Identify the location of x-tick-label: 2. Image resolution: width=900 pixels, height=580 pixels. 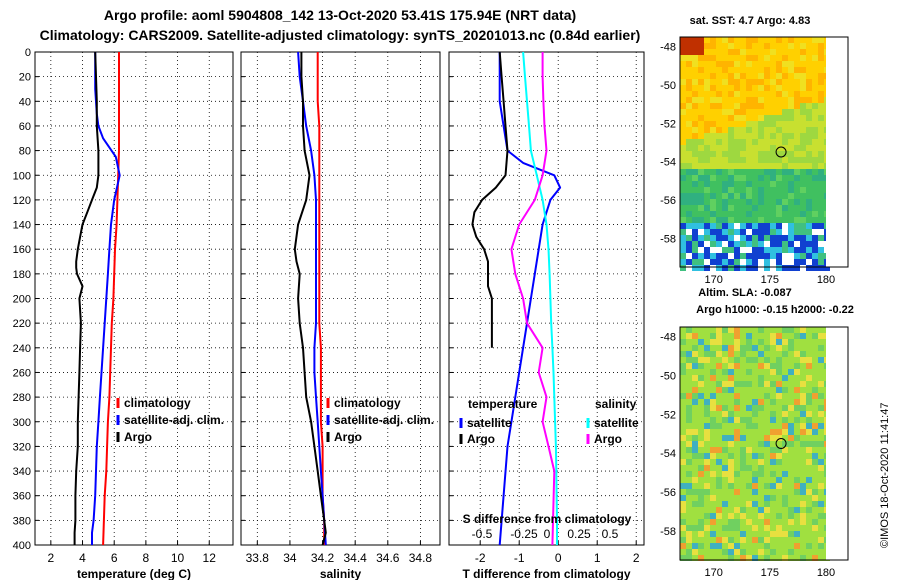
(50, 558).